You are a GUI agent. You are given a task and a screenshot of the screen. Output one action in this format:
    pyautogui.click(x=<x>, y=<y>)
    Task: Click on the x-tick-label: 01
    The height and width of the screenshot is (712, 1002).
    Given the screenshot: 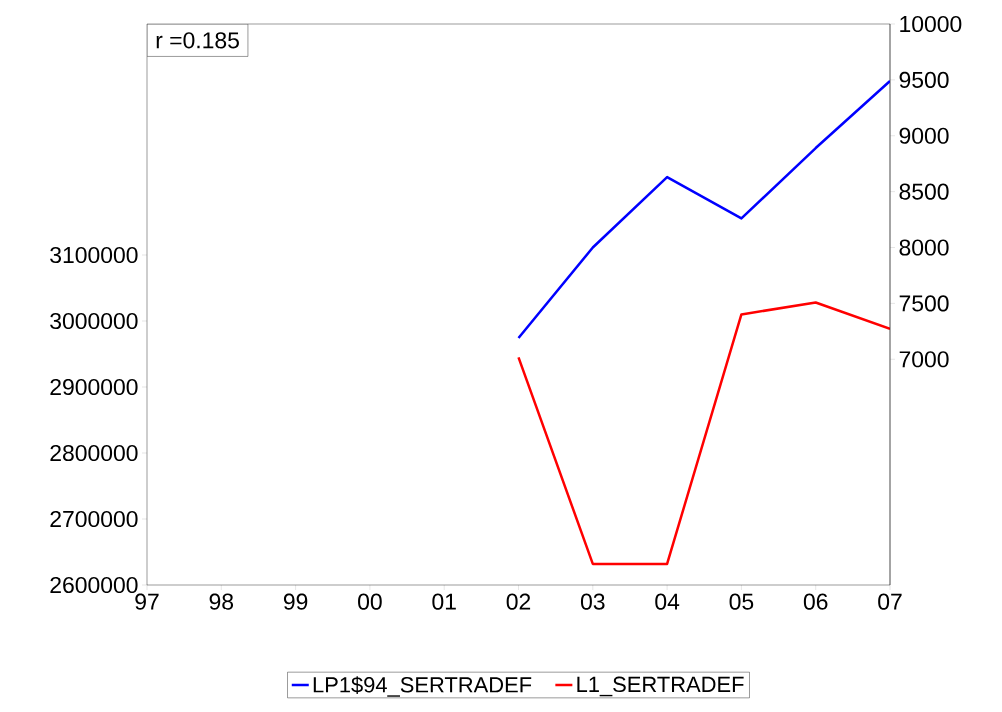 What is the action you would take?
    pyautogui.click(x=444, y=601)
    